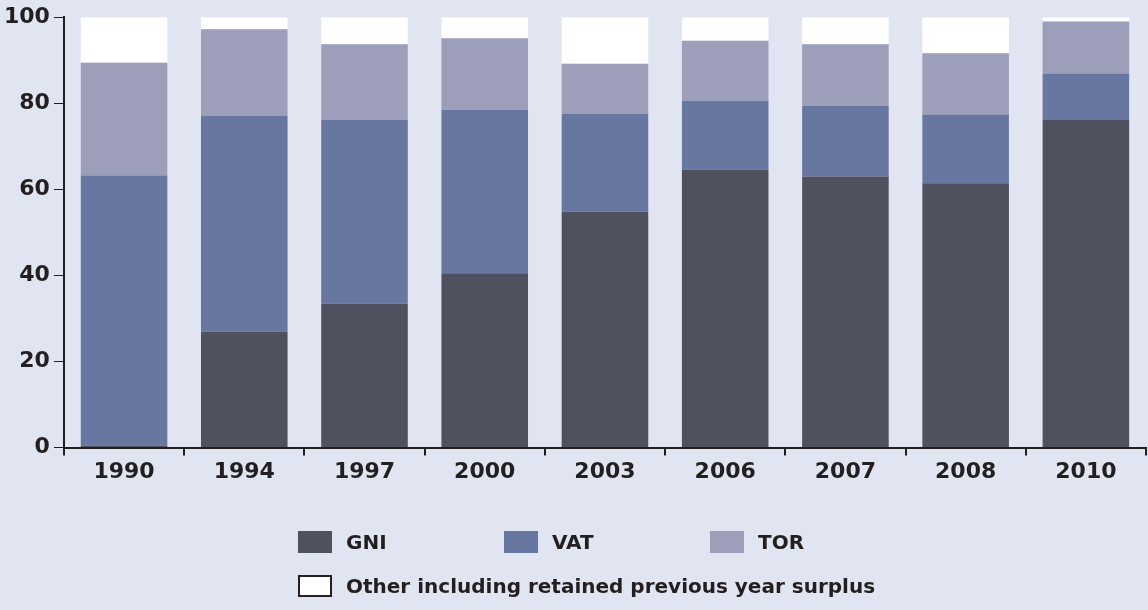 This screenshot has width=1148, height=610. What do you see at coordinates (605, 470) in the screenshot?
I see `x-tick-label: 2003` at bounding box center [605, 470].